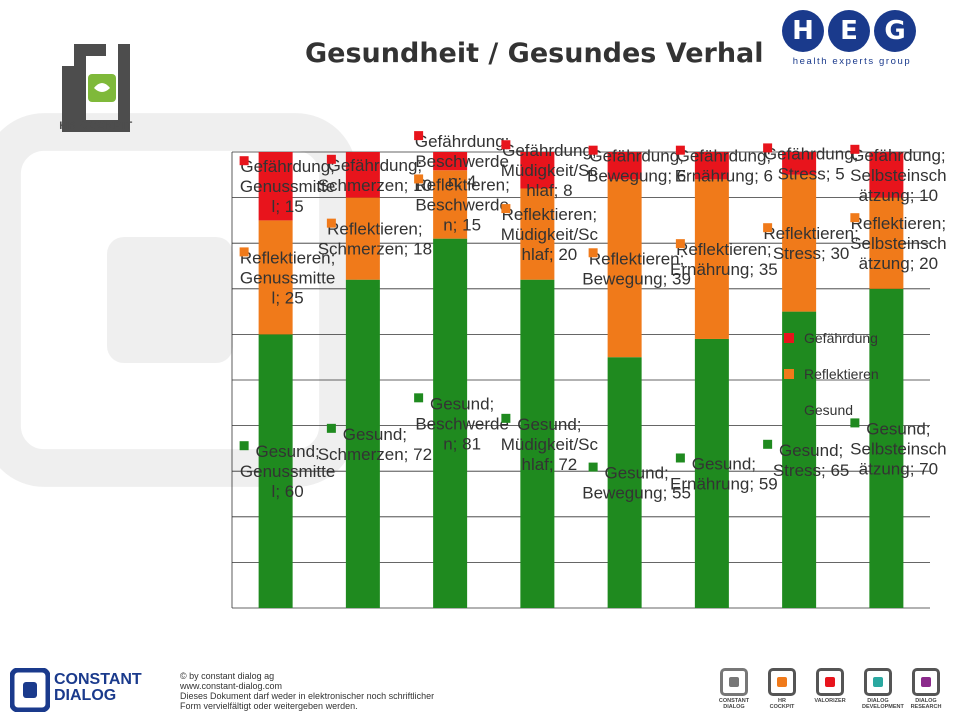 The image size is (960, 720). I want to click on legend-swatch-gefaehrdung, so click(789, 338).